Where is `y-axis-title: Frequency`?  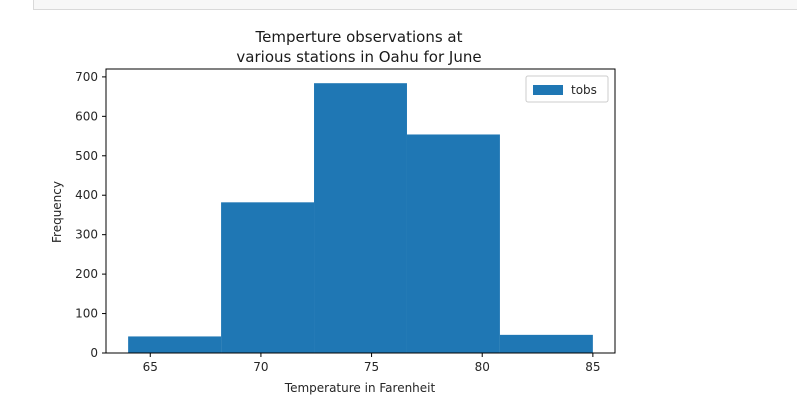 y-axis-title: Frequency is located at coordinates (57, 212).